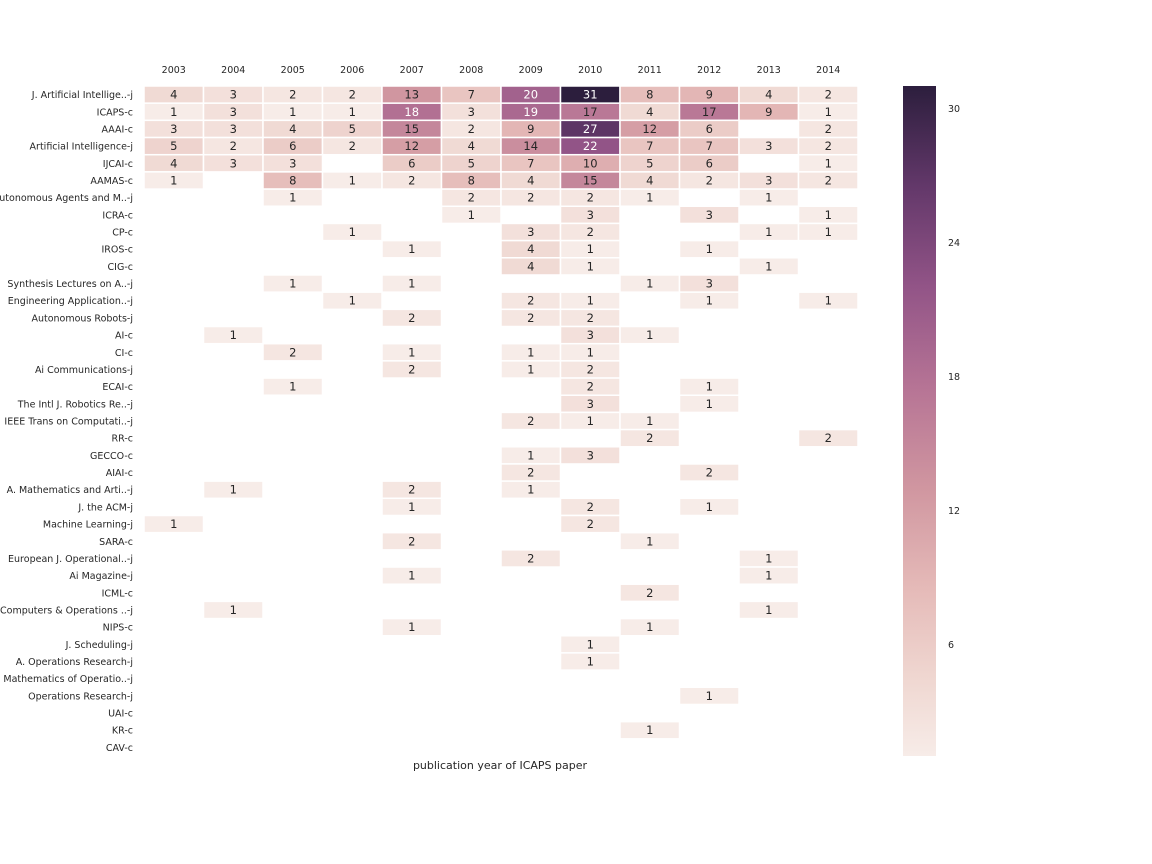  I want to click on y-tick-label: AAMAS-c, so click(111, 181).